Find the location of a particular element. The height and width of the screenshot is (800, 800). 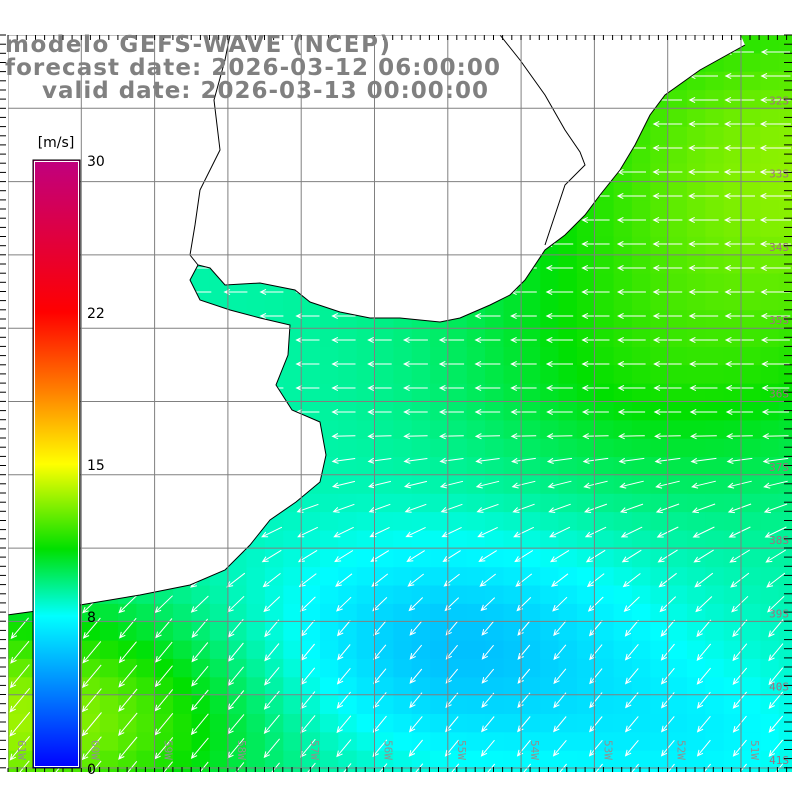

longitude-label: 60W is located at coordinates (94, 750).